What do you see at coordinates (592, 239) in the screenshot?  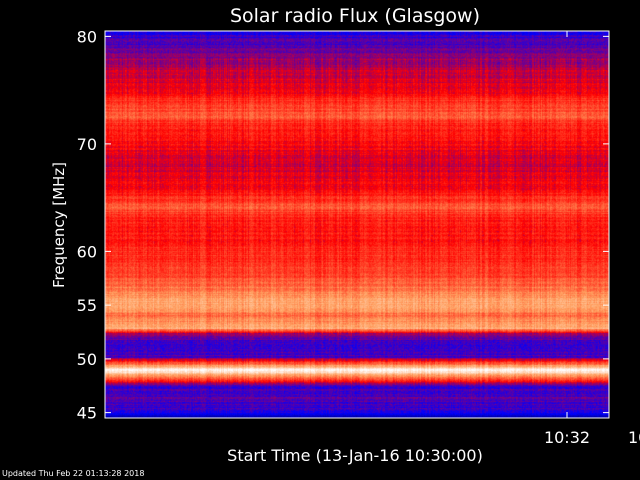 I see `x-axis: 10:3210:3610:4010:44` at bounding box center [592, 239].